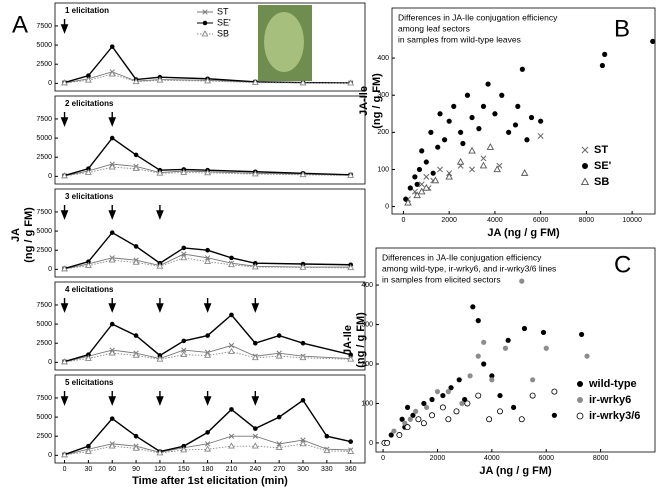  I want to click on y-tick-label: 7500, so click(44, 305).